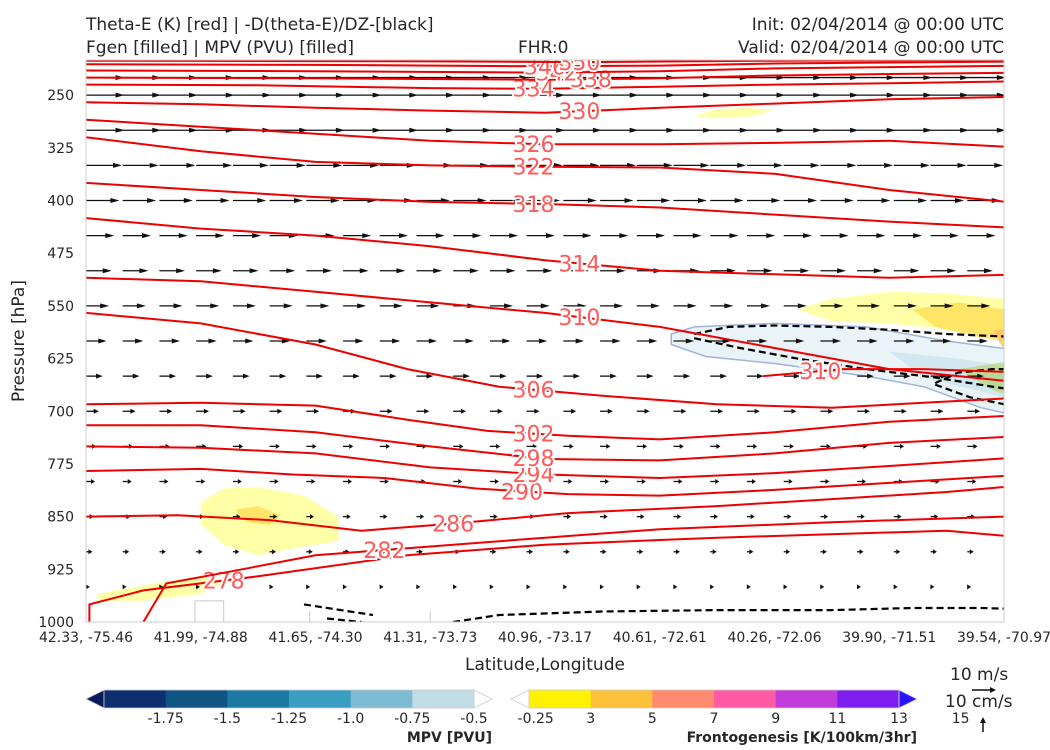 This screenshot has width=1050, height=750. What do you see at coordinates (449, 738) in the screenshot?
I see `colorbar-mpv-label: MPV [PVU]` at bounding box center [449, 738].